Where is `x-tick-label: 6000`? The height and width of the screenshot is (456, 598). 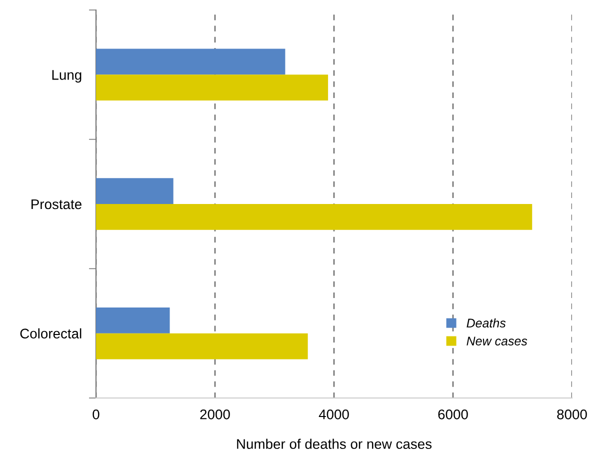
x-tick-label: 6000 is located at coordinates (453, 414).